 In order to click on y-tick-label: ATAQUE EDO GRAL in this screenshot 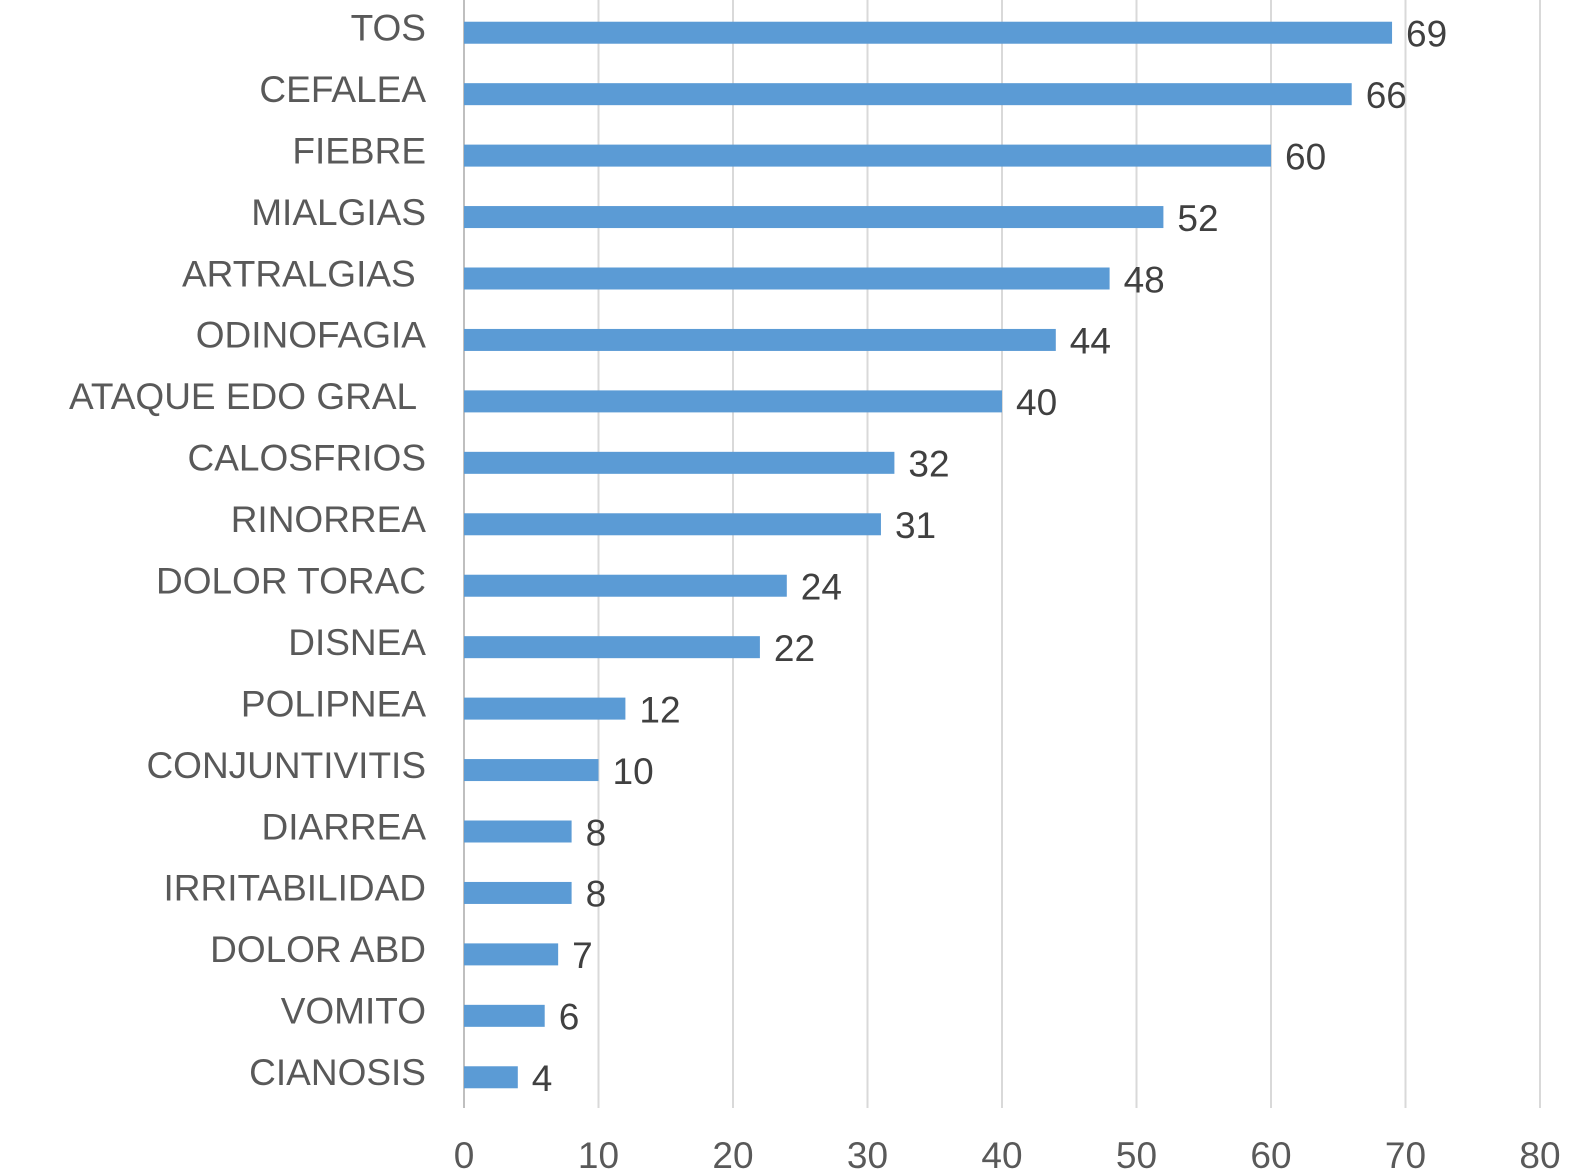, I will do `click(247, 396)`.